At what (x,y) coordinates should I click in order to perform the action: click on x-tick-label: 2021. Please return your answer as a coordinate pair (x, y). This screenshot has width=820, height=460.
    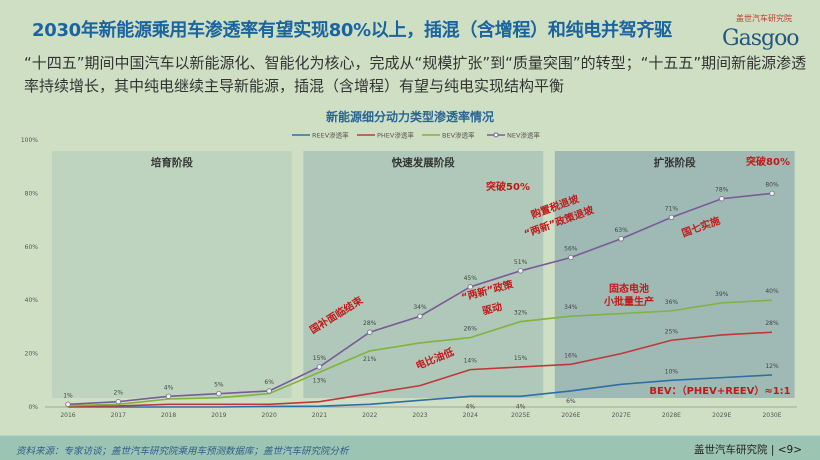
    Looking at the image, I should click on (319, 415).